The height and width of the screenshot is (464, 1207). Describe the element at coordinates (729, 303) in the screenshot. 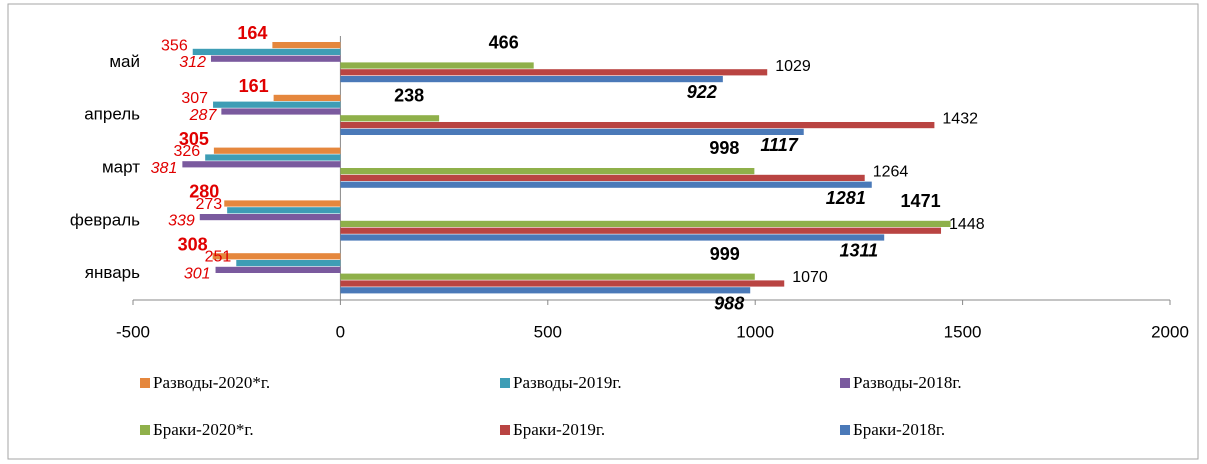

I see `data-label: 988` at that location.